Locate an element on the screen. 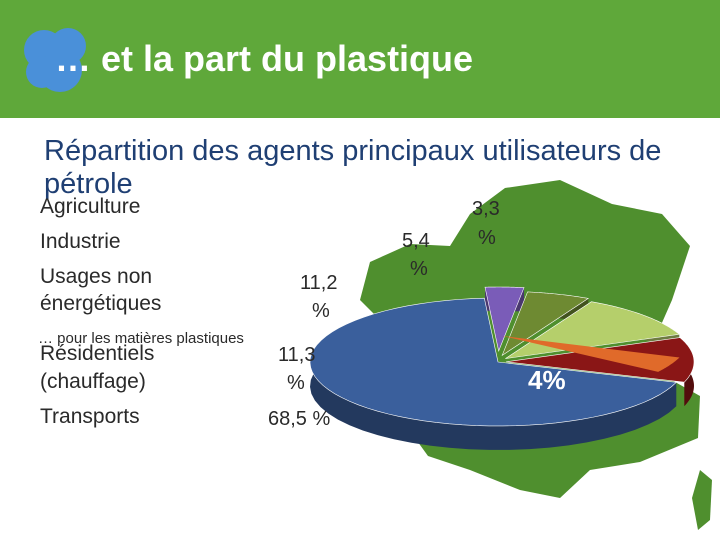  slice-transports is located at coordinates (493, 362).